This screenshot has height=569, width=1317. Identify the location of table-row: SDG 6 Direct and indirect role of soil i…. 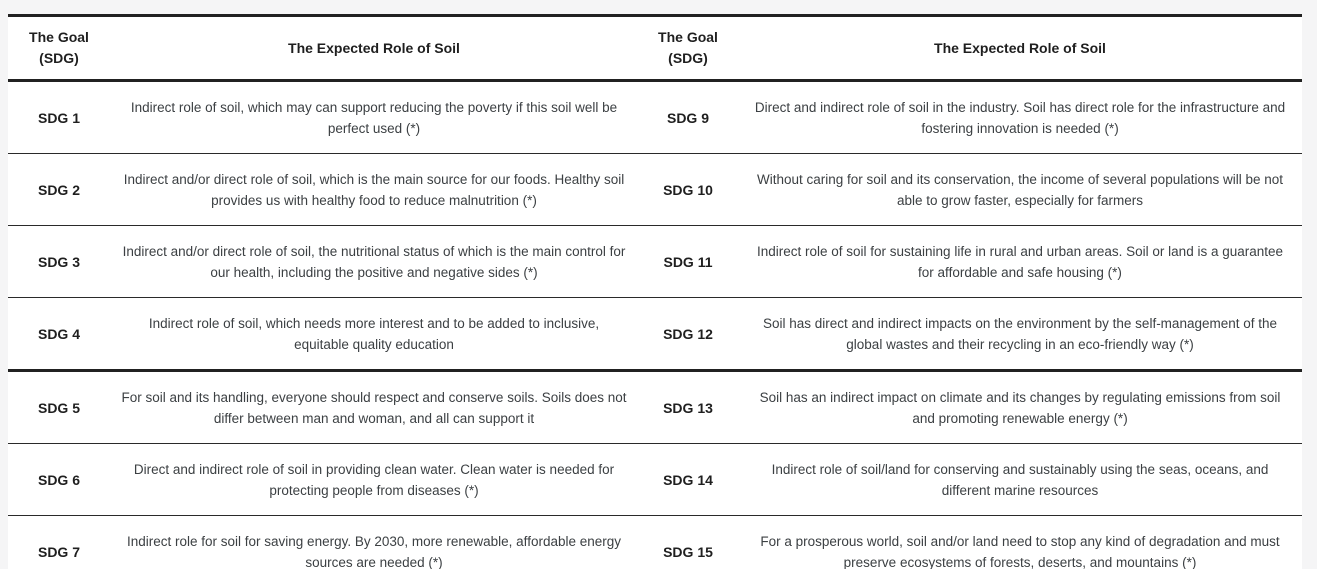
(655, 480).